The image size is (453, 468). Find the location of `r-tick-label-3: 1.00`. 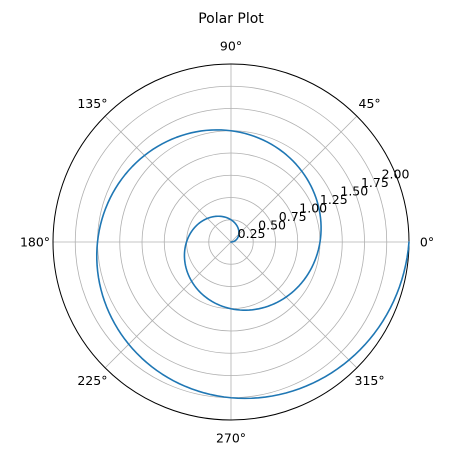

r-tick-label-3: 1.00 is located at coordinates (313, 207).